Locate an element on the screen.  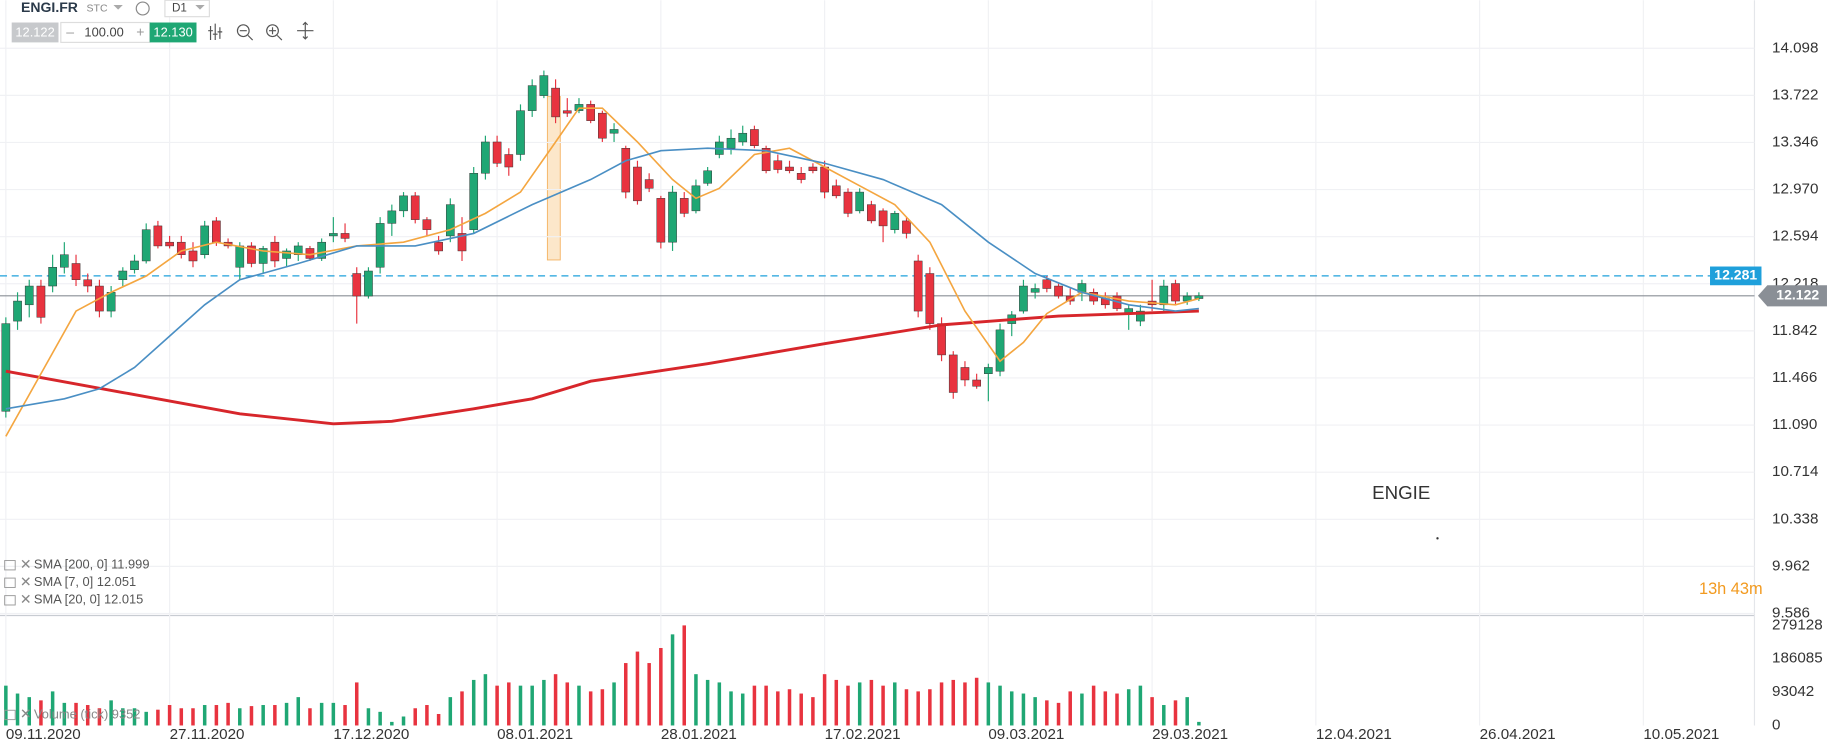
zoom-out-icon is located at coordinates (243, 31).